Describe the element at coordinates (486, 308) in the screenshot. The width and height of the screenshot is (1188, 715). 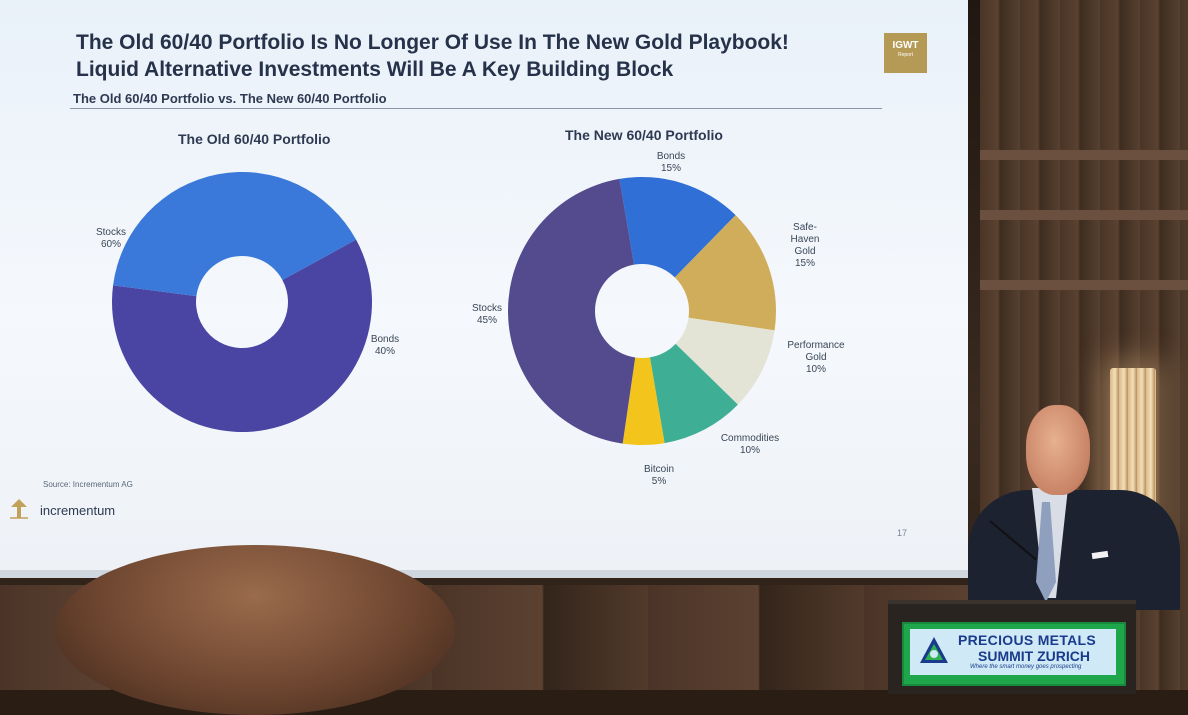
I see `new-label-stocks-name: Stocks` at that location.